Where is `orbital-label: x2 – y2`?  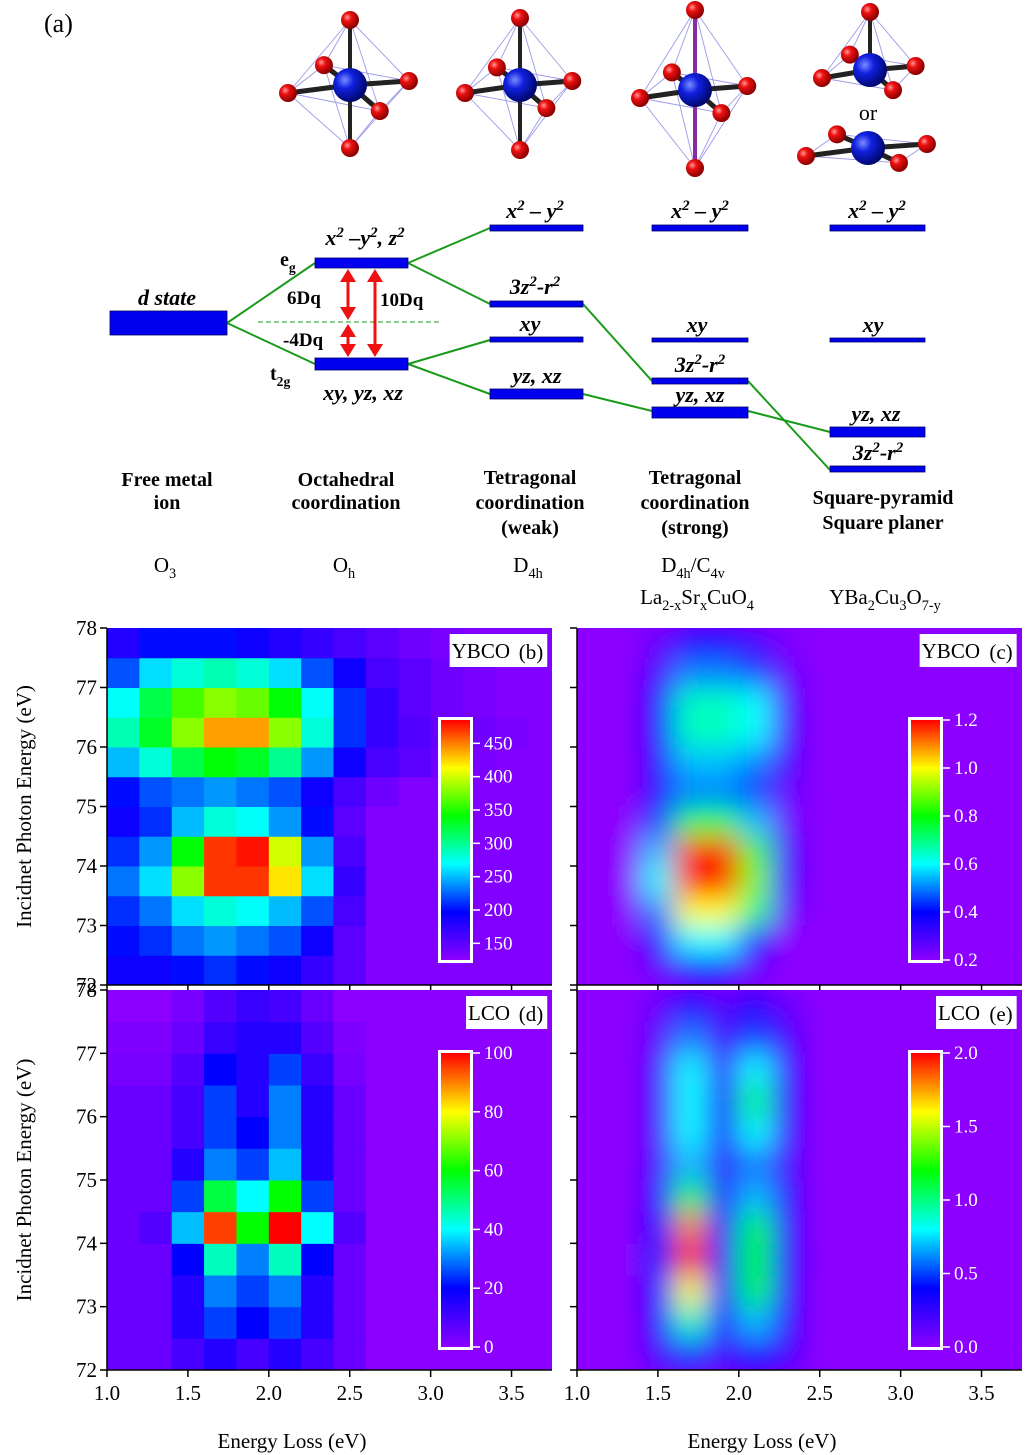
orbital-label: x2 – y2 is located at coordinates (699, 210).